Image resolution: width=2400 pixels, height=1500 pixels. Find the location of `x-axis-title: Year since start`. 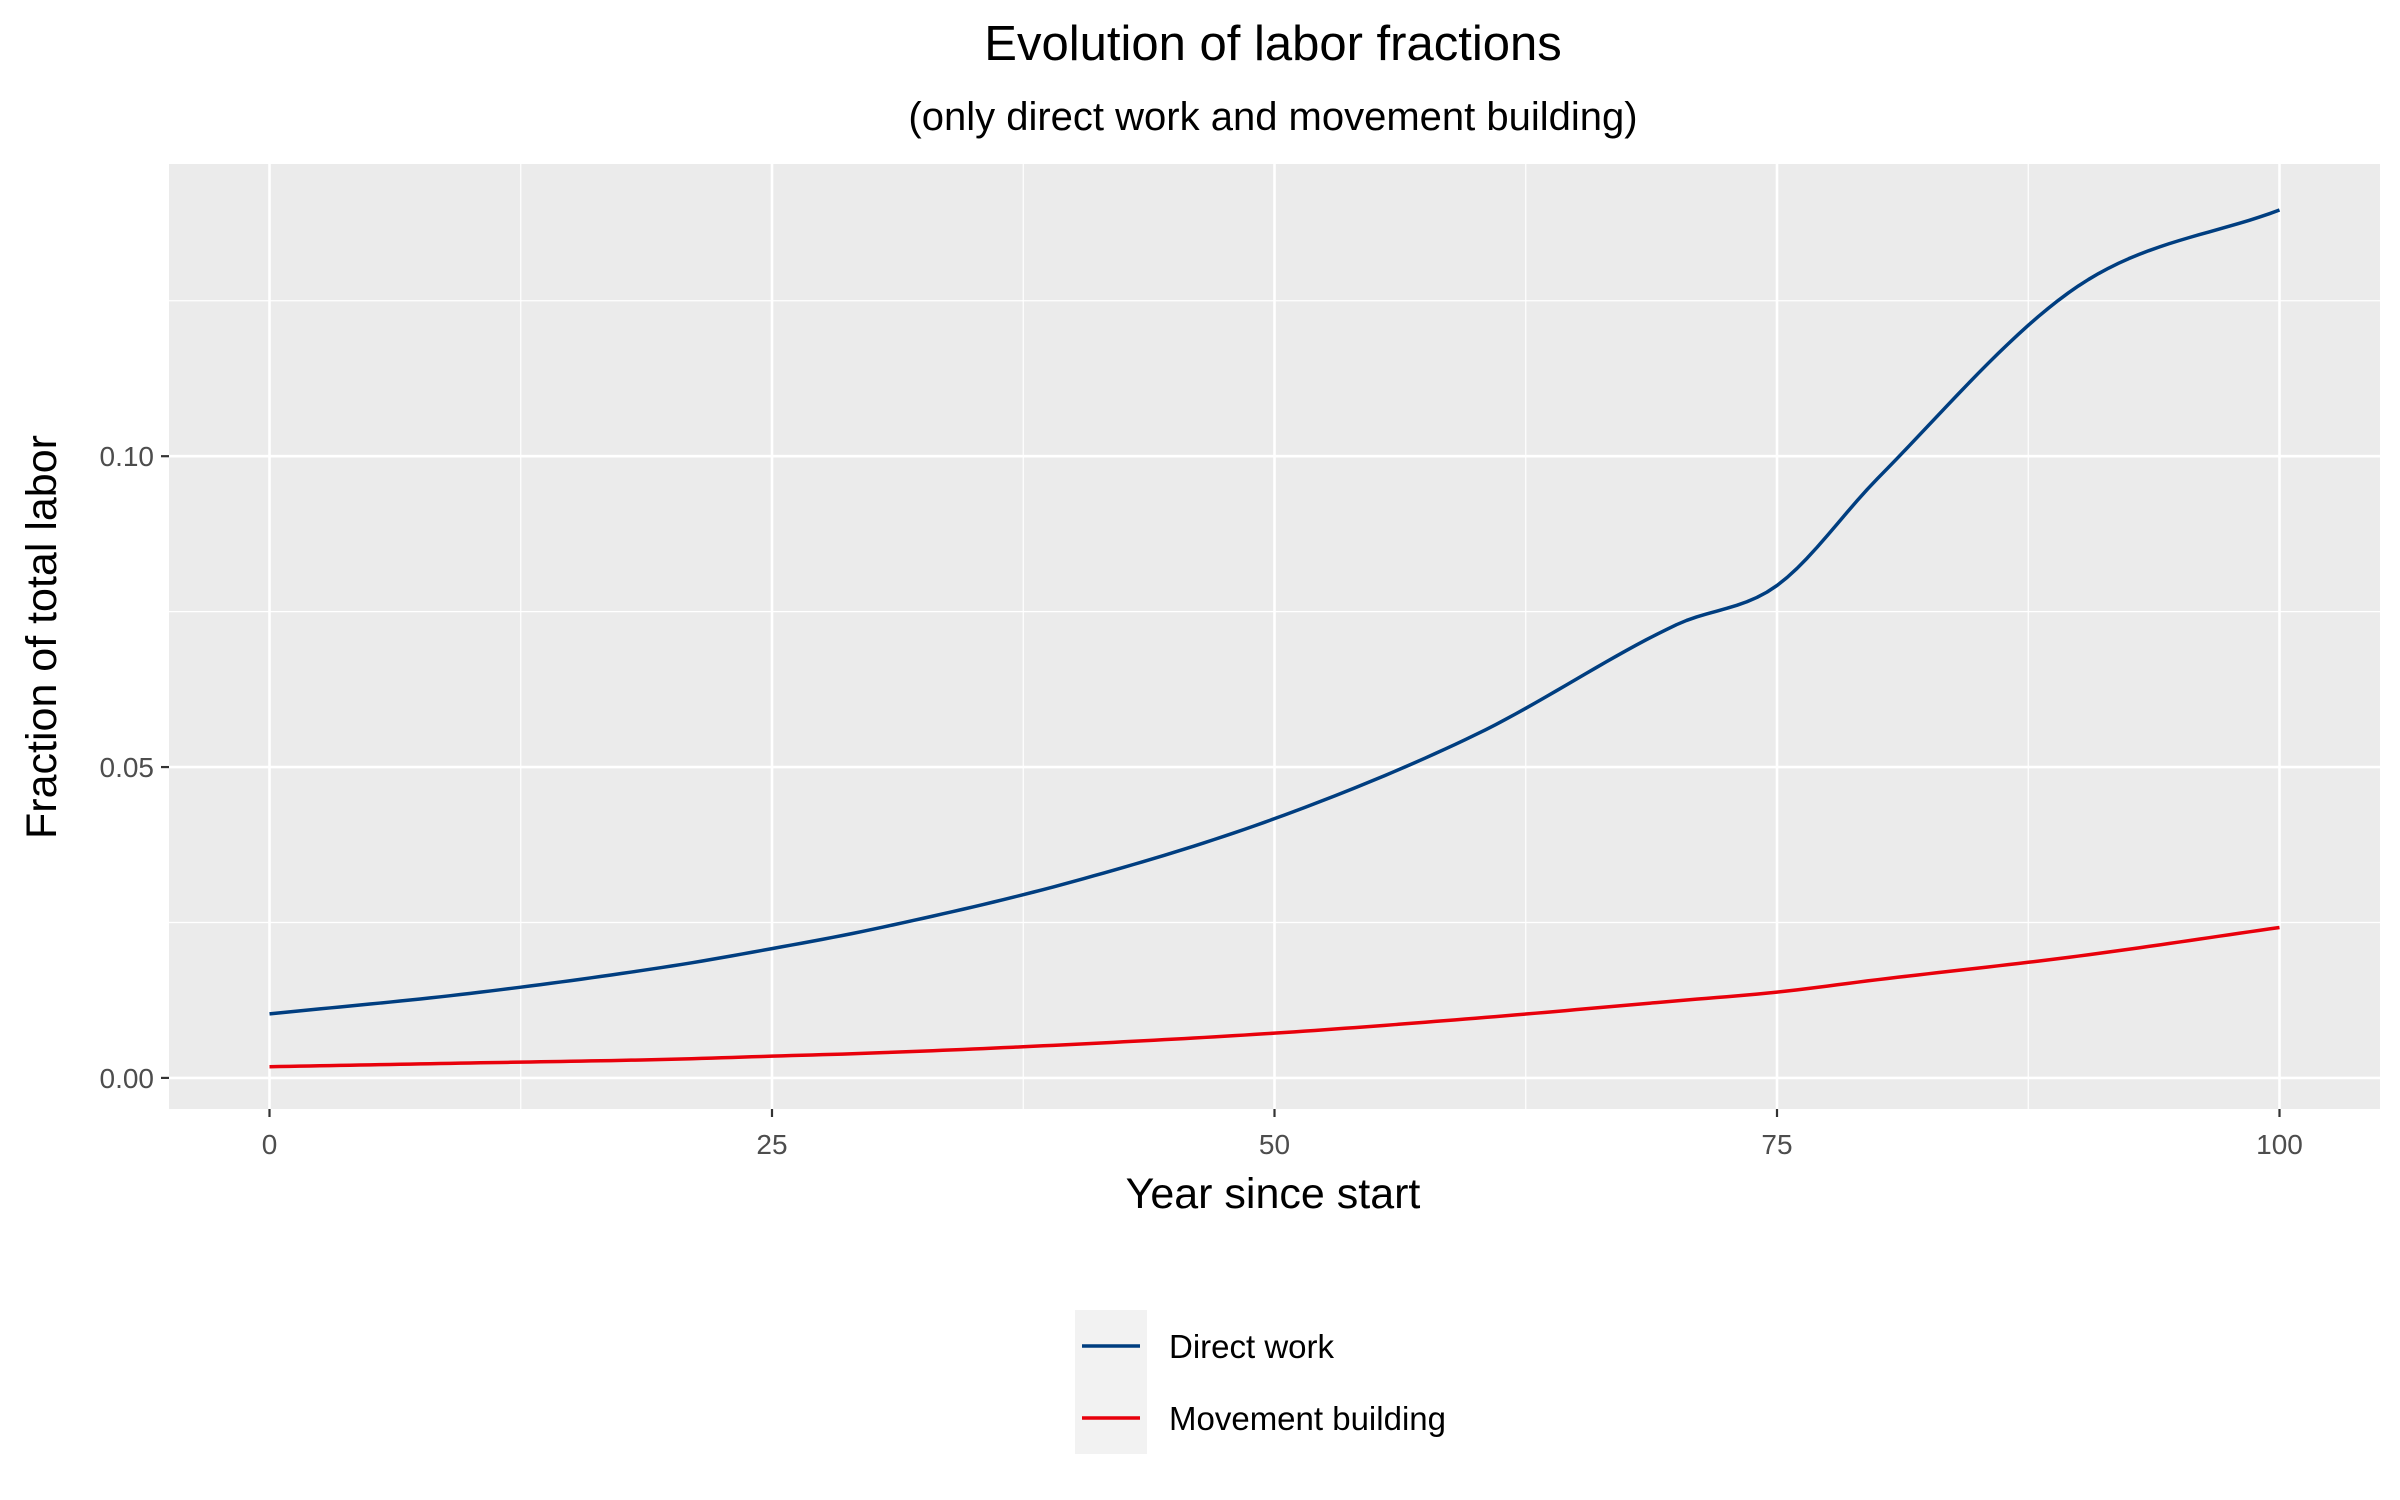

x-axis-title: Year since start is located at coordinates (1273, 1194).